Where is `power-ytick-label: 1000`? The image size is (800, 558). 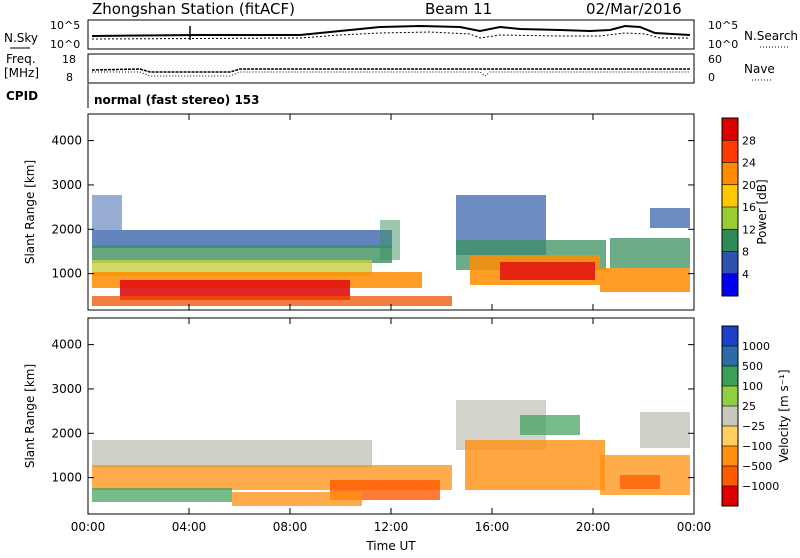
power-ytick-label: 1000 is located at coordinates (66, 274).